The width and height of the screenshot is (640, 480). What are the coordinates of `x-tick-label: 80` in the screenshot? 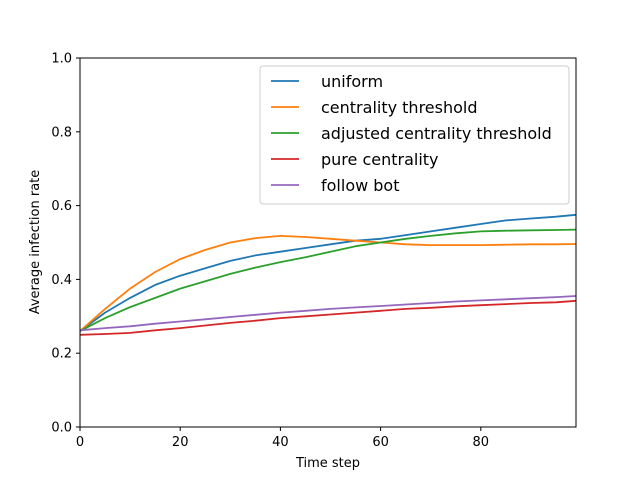 It's located at (481, 442).